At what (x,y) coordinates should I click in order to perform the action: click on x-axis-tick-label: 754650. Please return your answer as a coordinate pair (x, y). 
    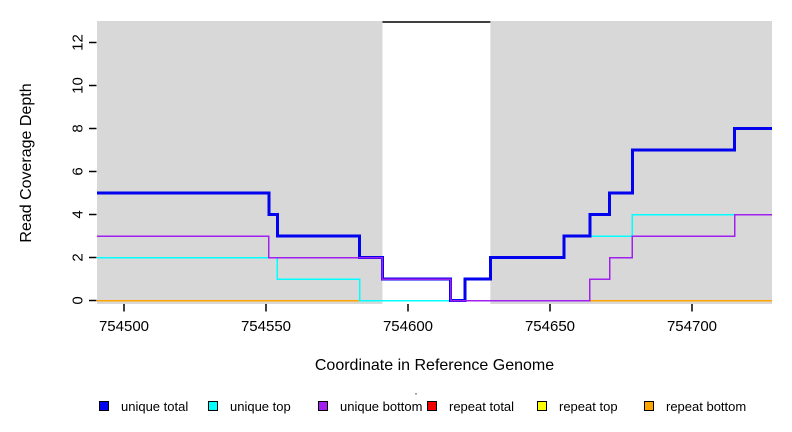
    Looking at the image, I should click on (550, 326).